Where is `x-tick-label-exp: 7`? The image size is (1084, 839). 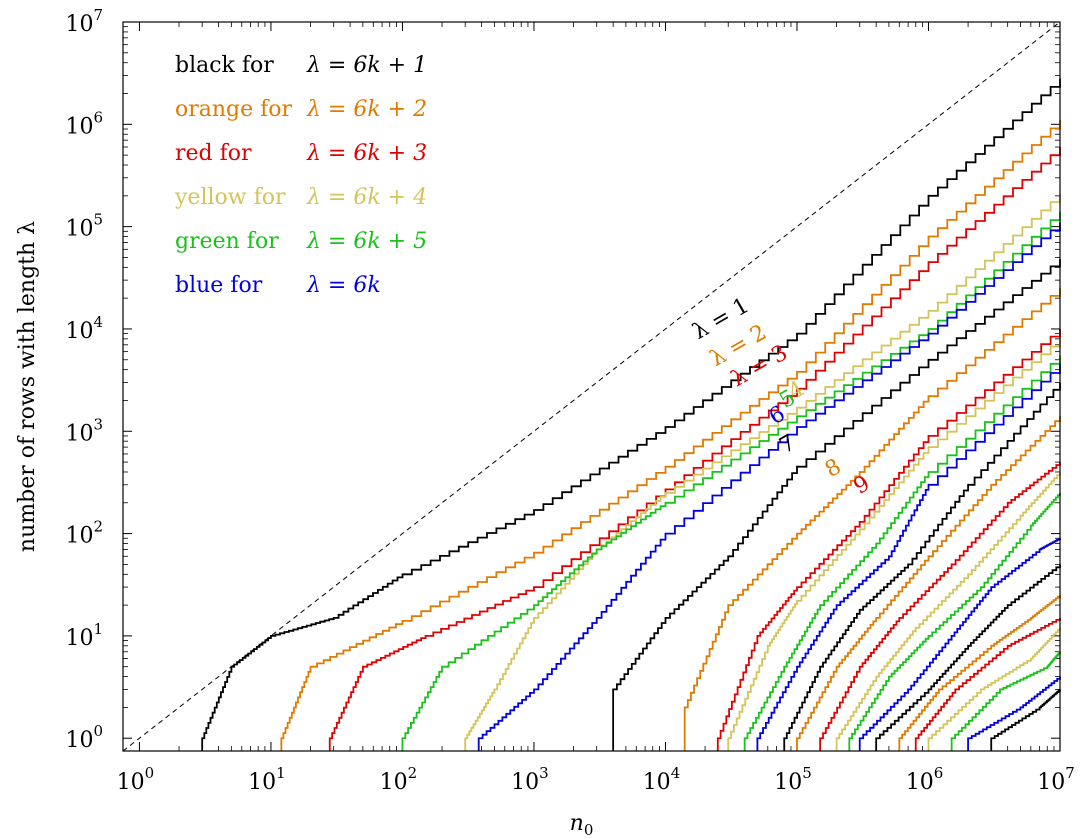 x-tick-label-exp: 7 is located at coordinates (1070, 773).